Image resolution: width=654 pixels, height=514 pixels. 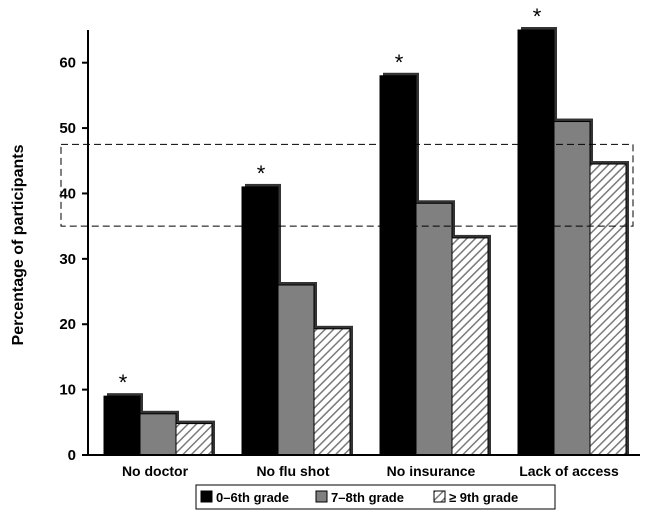 I want to click on y-tick-label: 30, so click(x=67, y=259).